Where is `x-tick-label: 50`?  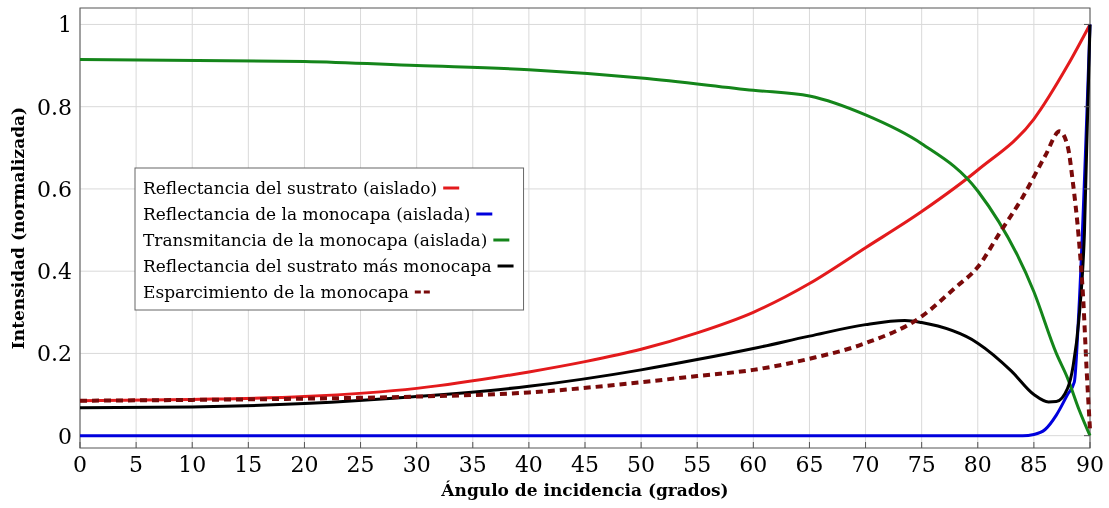
x-tick-label: 50 is located at coordinates (641, 464).